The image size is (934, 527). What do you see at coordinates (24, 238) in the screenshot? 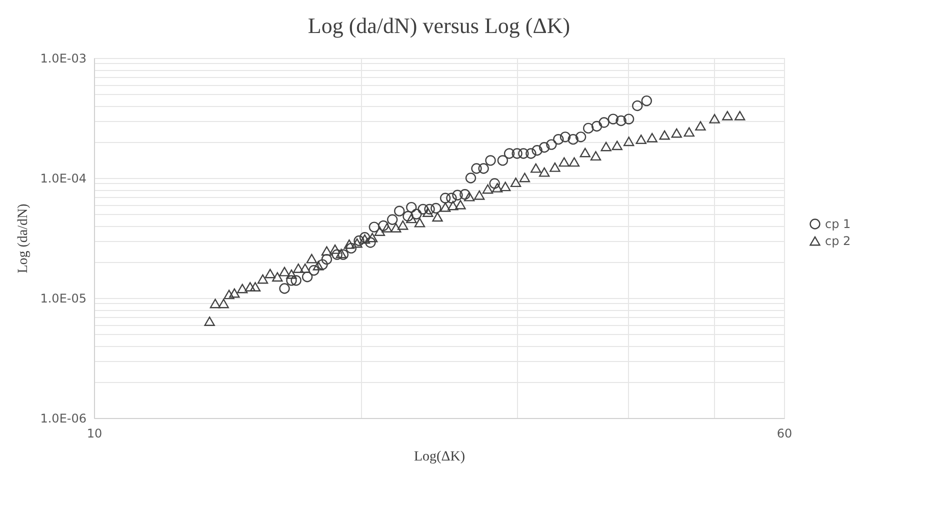
I see `y-axis-title: Log (da/dN)` at bounding box center [24, 238].